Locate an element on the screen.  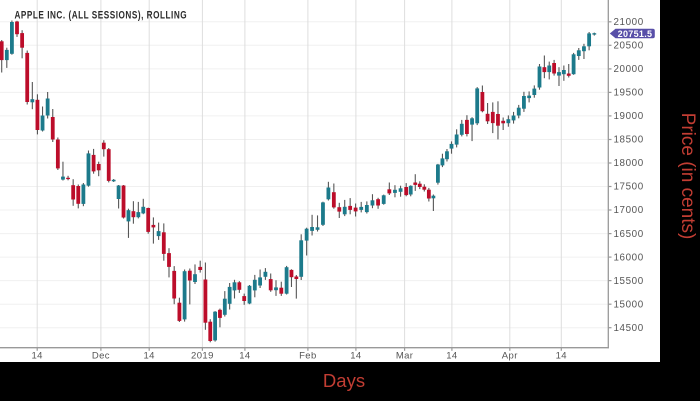
svg-text: 2019 is located at coordinates (202, 356).